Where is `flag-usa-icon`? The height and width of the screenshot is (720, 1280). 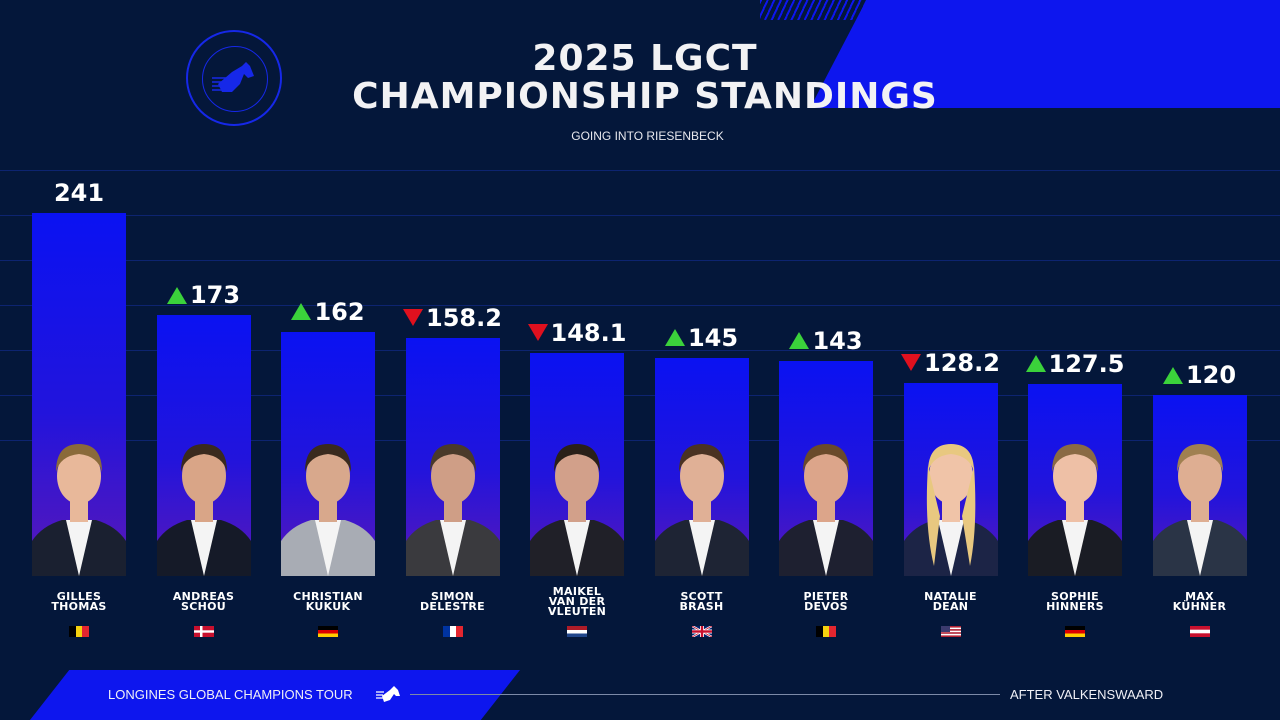 flag-usa-icon is located at coordinates (950, 631).